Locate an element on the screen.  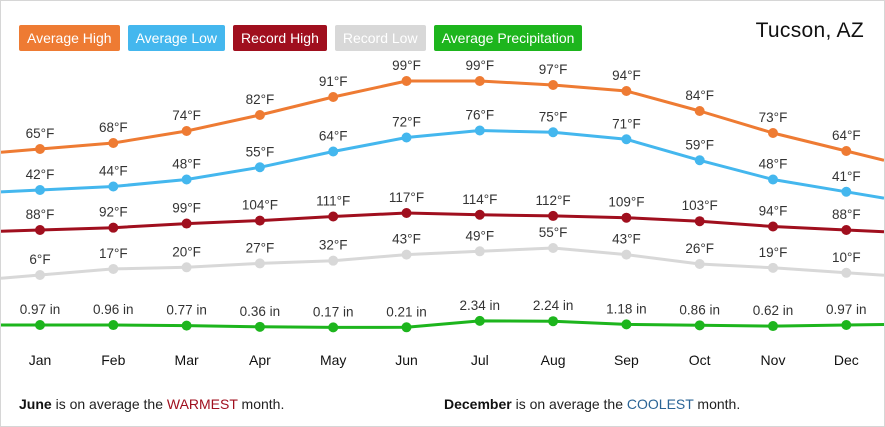
average-precipitation-value-label: 0.62 in is located at coordinates (773, 310).